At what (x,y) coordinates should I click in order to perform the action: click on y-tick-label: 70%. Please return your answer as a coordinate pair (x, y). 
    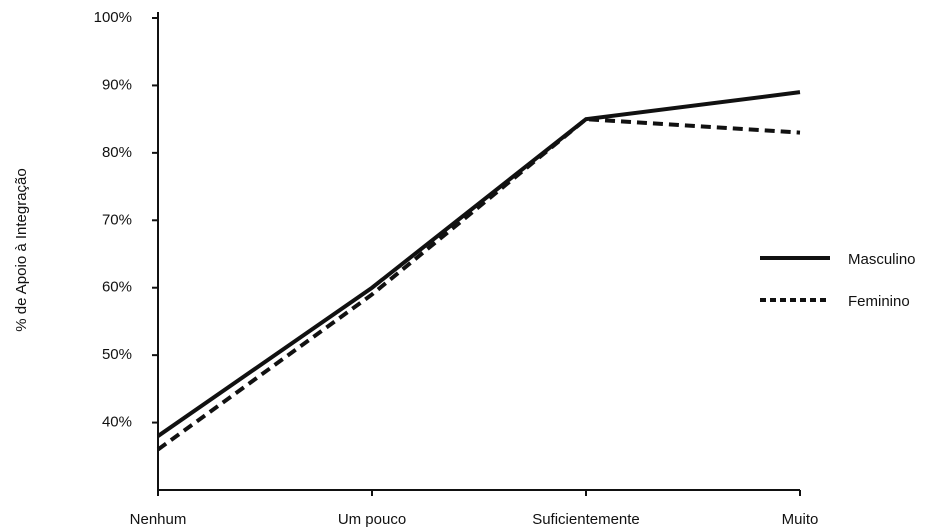
    Looking at the image, I should click on (117, 219).